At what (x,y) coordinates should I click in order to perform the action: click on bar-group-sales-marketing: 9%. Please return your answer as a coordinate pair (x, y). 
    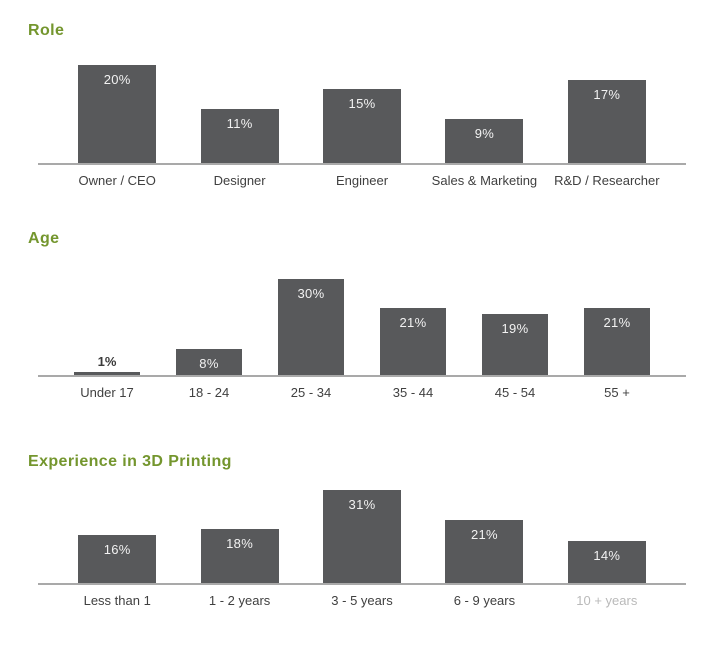
    Looking at the image, I should click on (484, 114).